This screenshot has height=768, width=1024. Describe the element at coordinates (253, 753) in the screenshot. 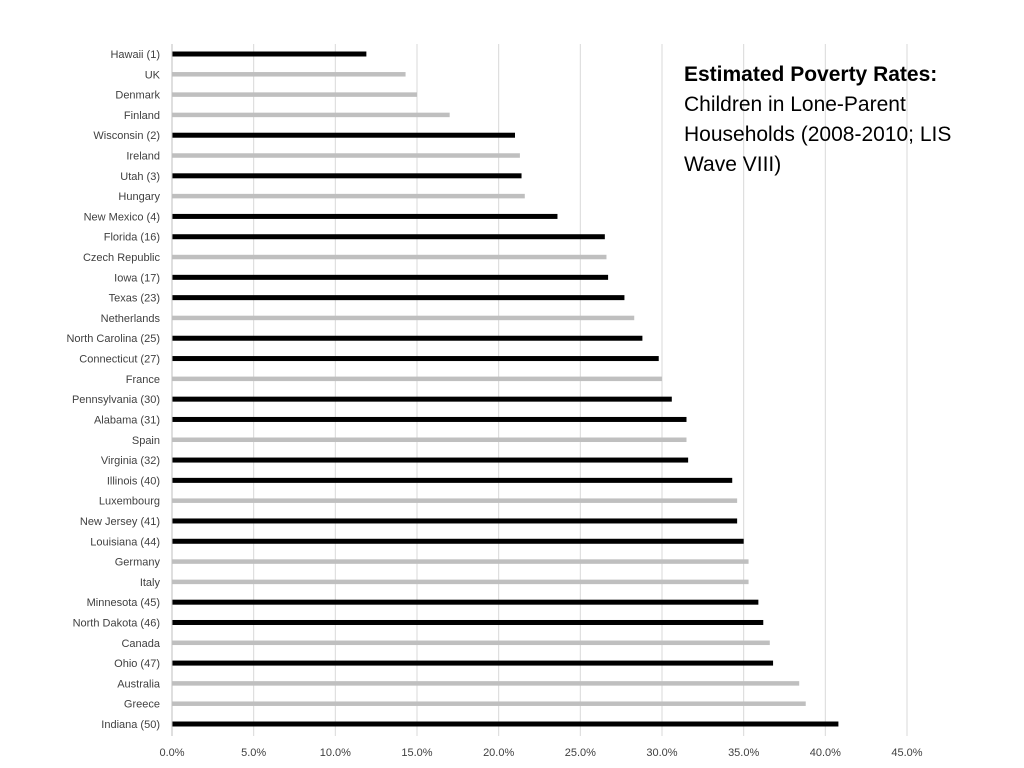

I see `x-tick-label: 5.0%` at that location.